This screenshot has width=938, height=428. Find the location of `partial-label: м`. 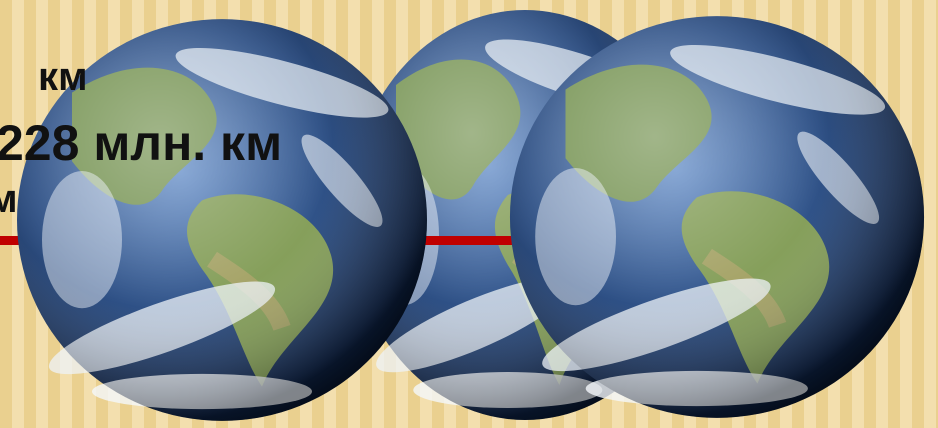

partial-label: м is located at coordinates (9, 199).